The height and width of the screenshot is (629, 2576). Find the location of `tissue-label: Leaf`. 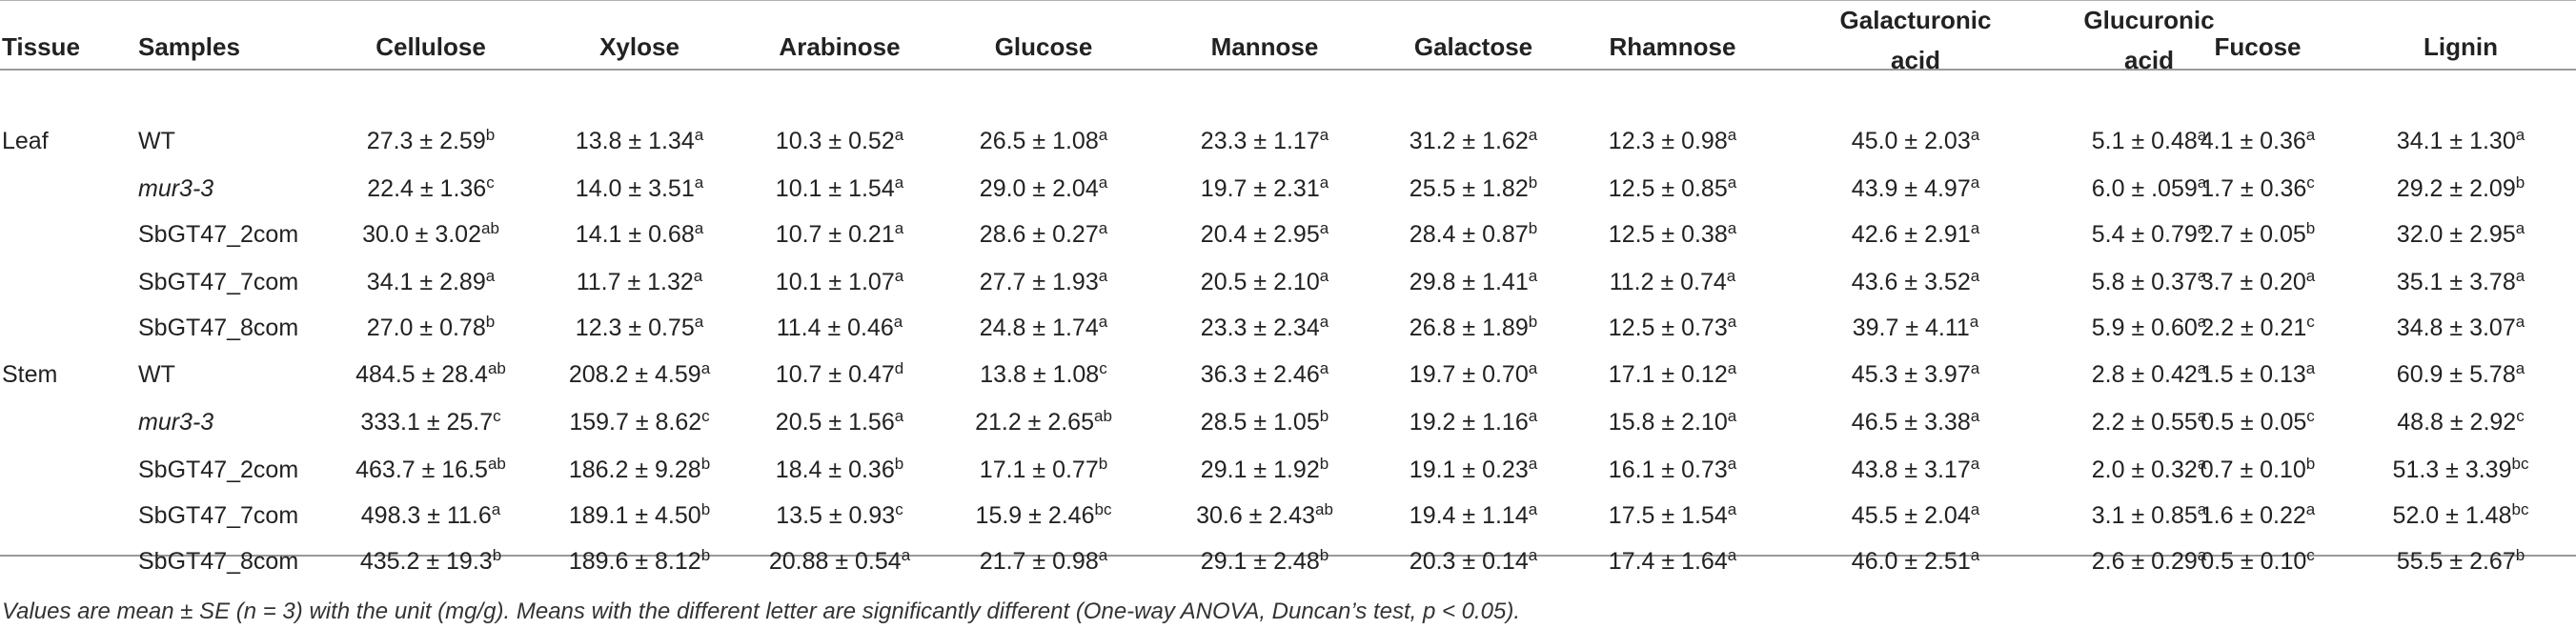

tissue-label: Leaf is located at coordinates (25, 141).